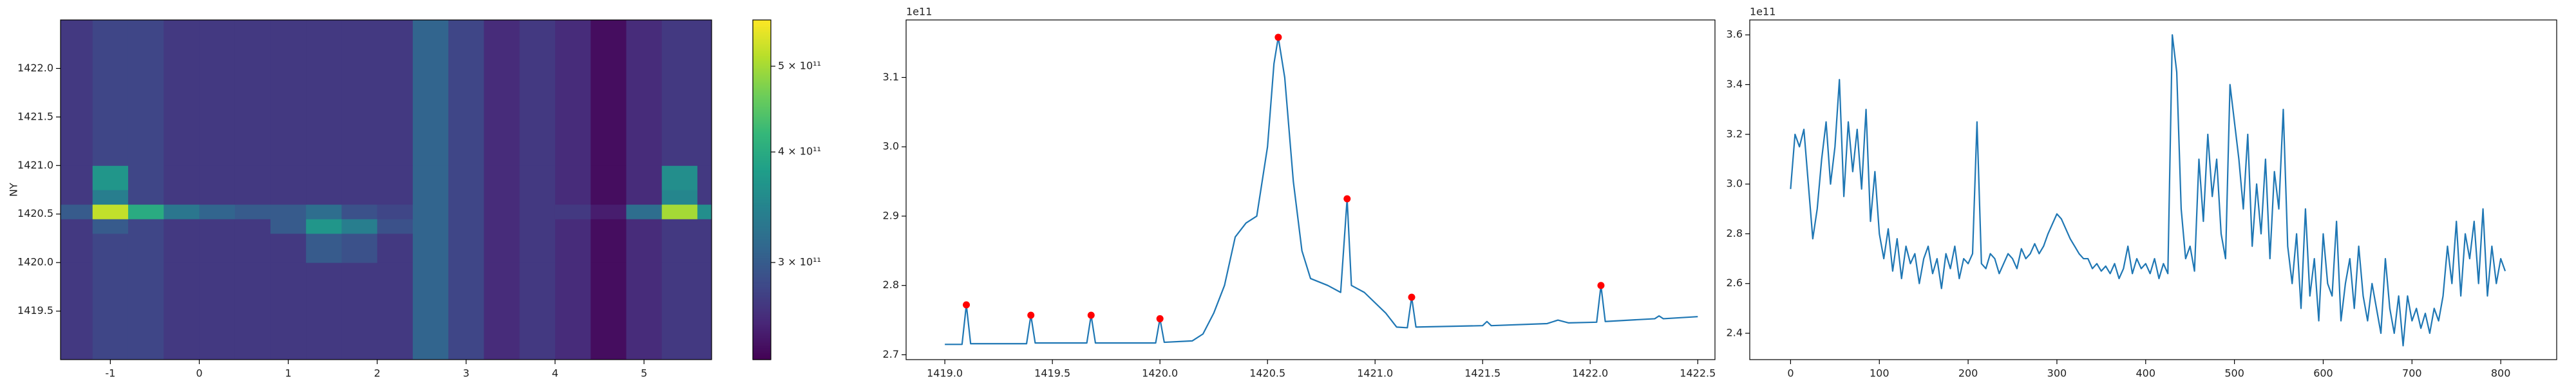 This screenshot has width=2576, height=386. Describe the element at coordinates (35, 116) in the screenshot. I see `y-tick-label: 1421.5` at that location.